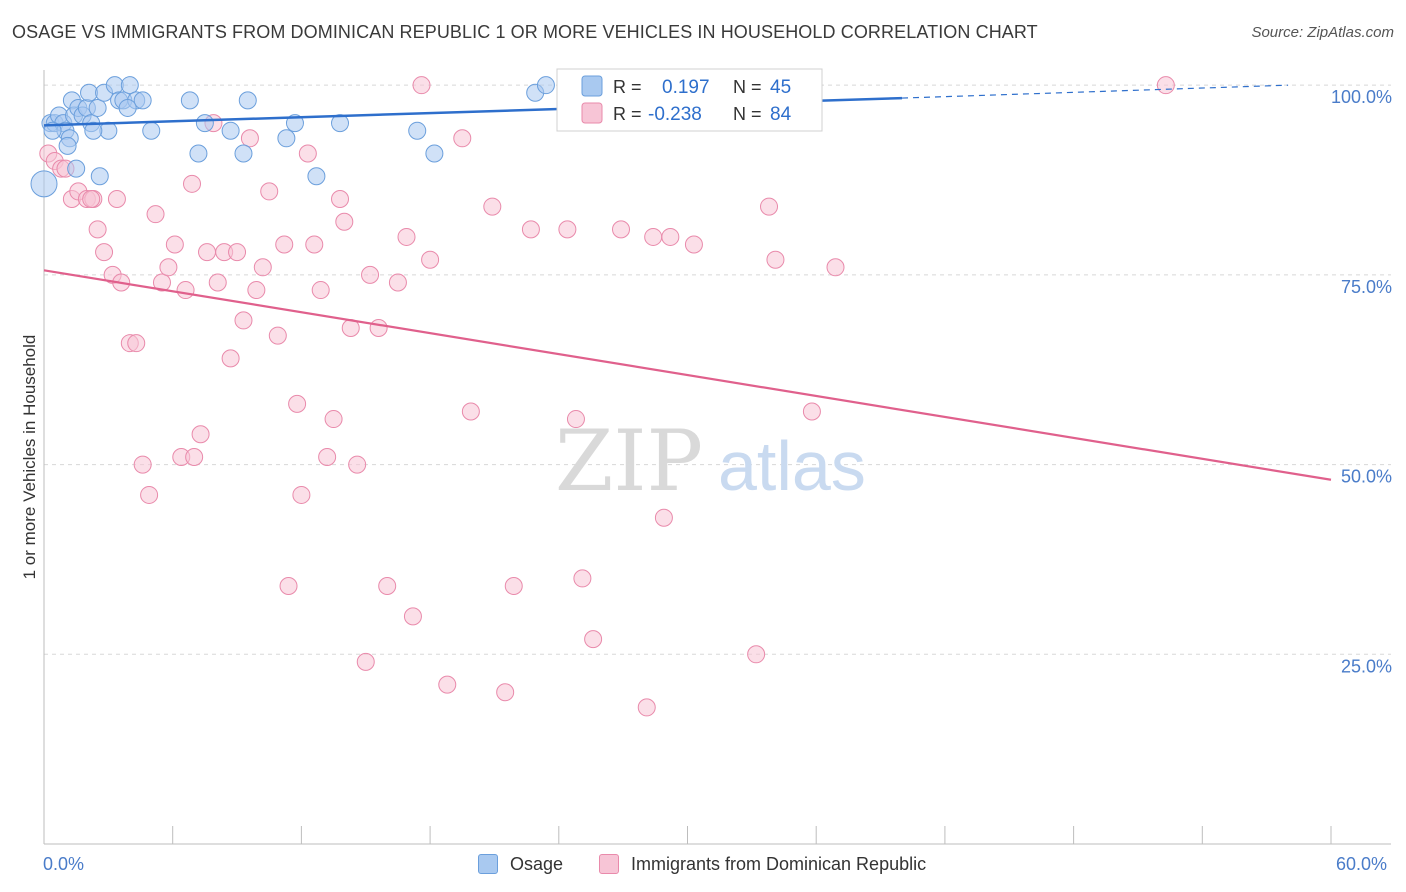  I want to click on legend-r-label-1: R =, so click(627, 87).